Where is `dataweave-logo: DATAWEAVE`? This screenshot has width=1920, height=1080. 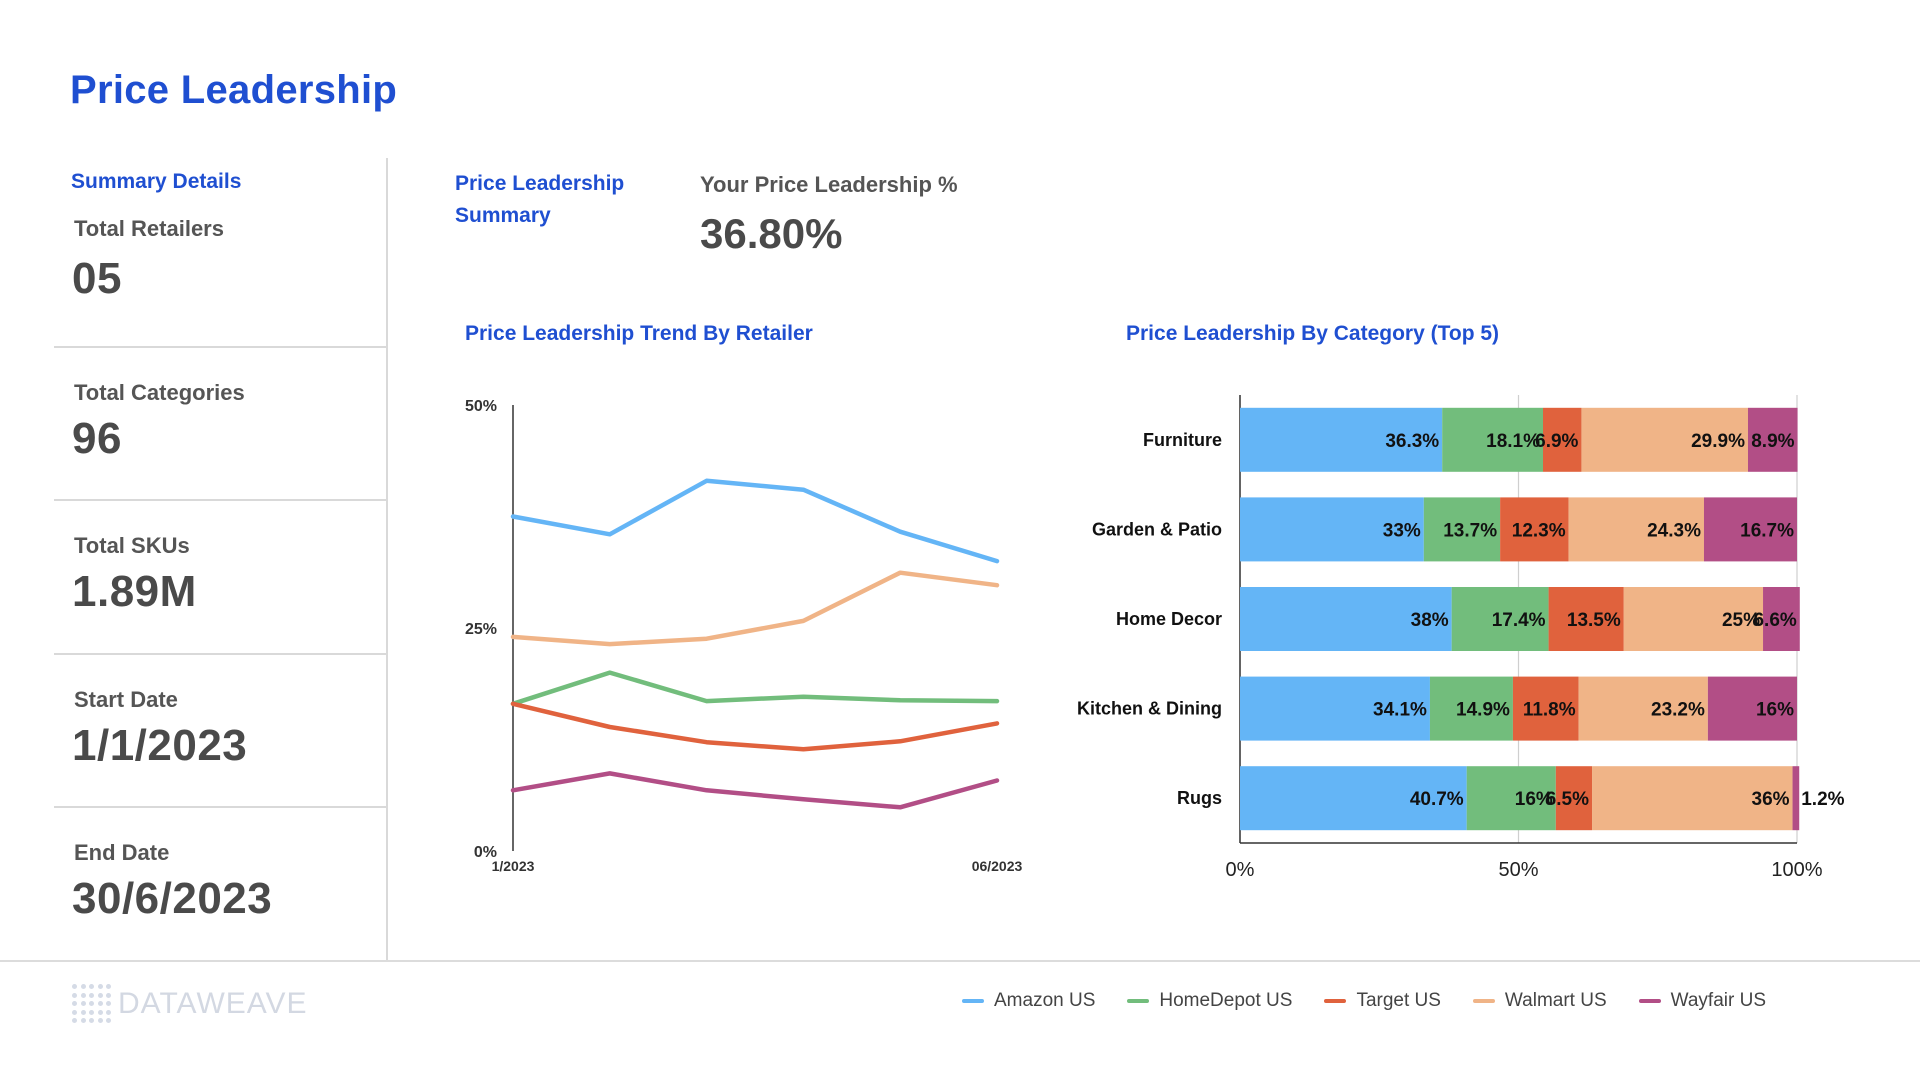 dataweave-logo: DATAWEAVE is located at coordinates (190, 1004).